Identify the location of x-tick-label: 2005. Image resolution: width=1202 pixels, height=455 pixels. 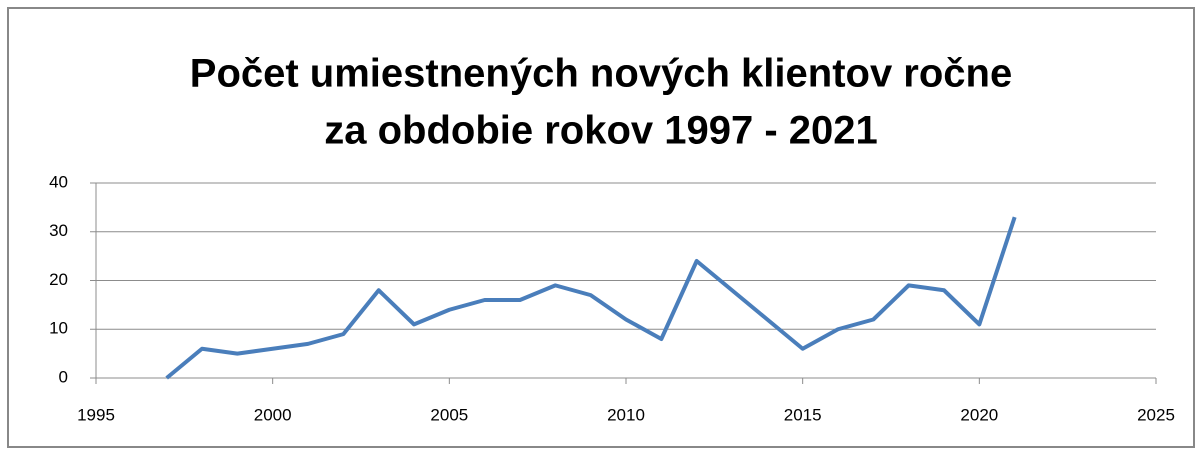
(449, 414).